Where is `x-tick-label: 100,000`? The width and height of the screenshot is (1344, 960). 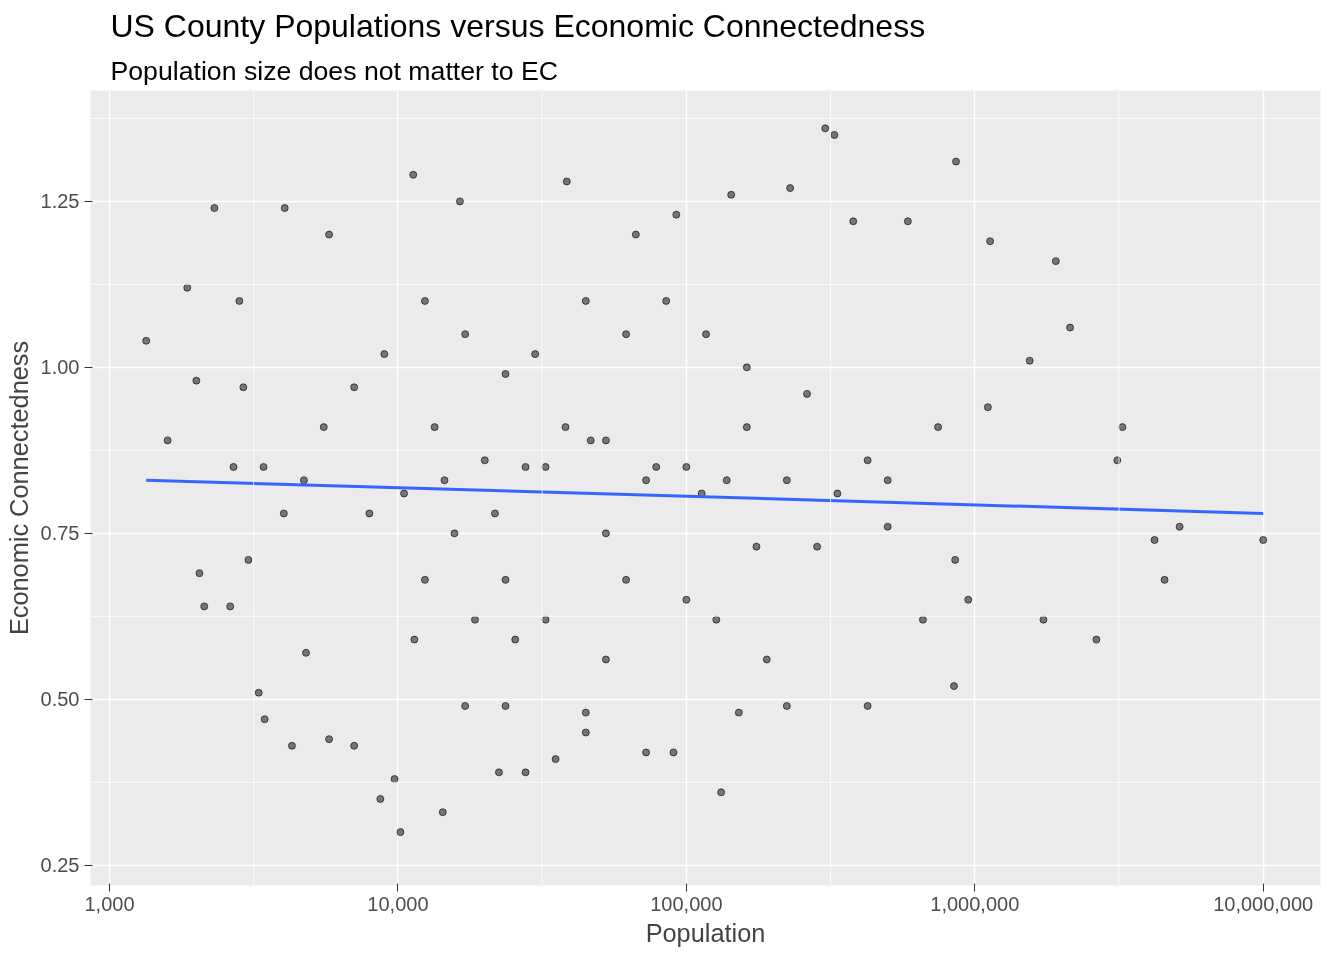 x-tick-label: 100,000 is located at coordinates (686, 903).